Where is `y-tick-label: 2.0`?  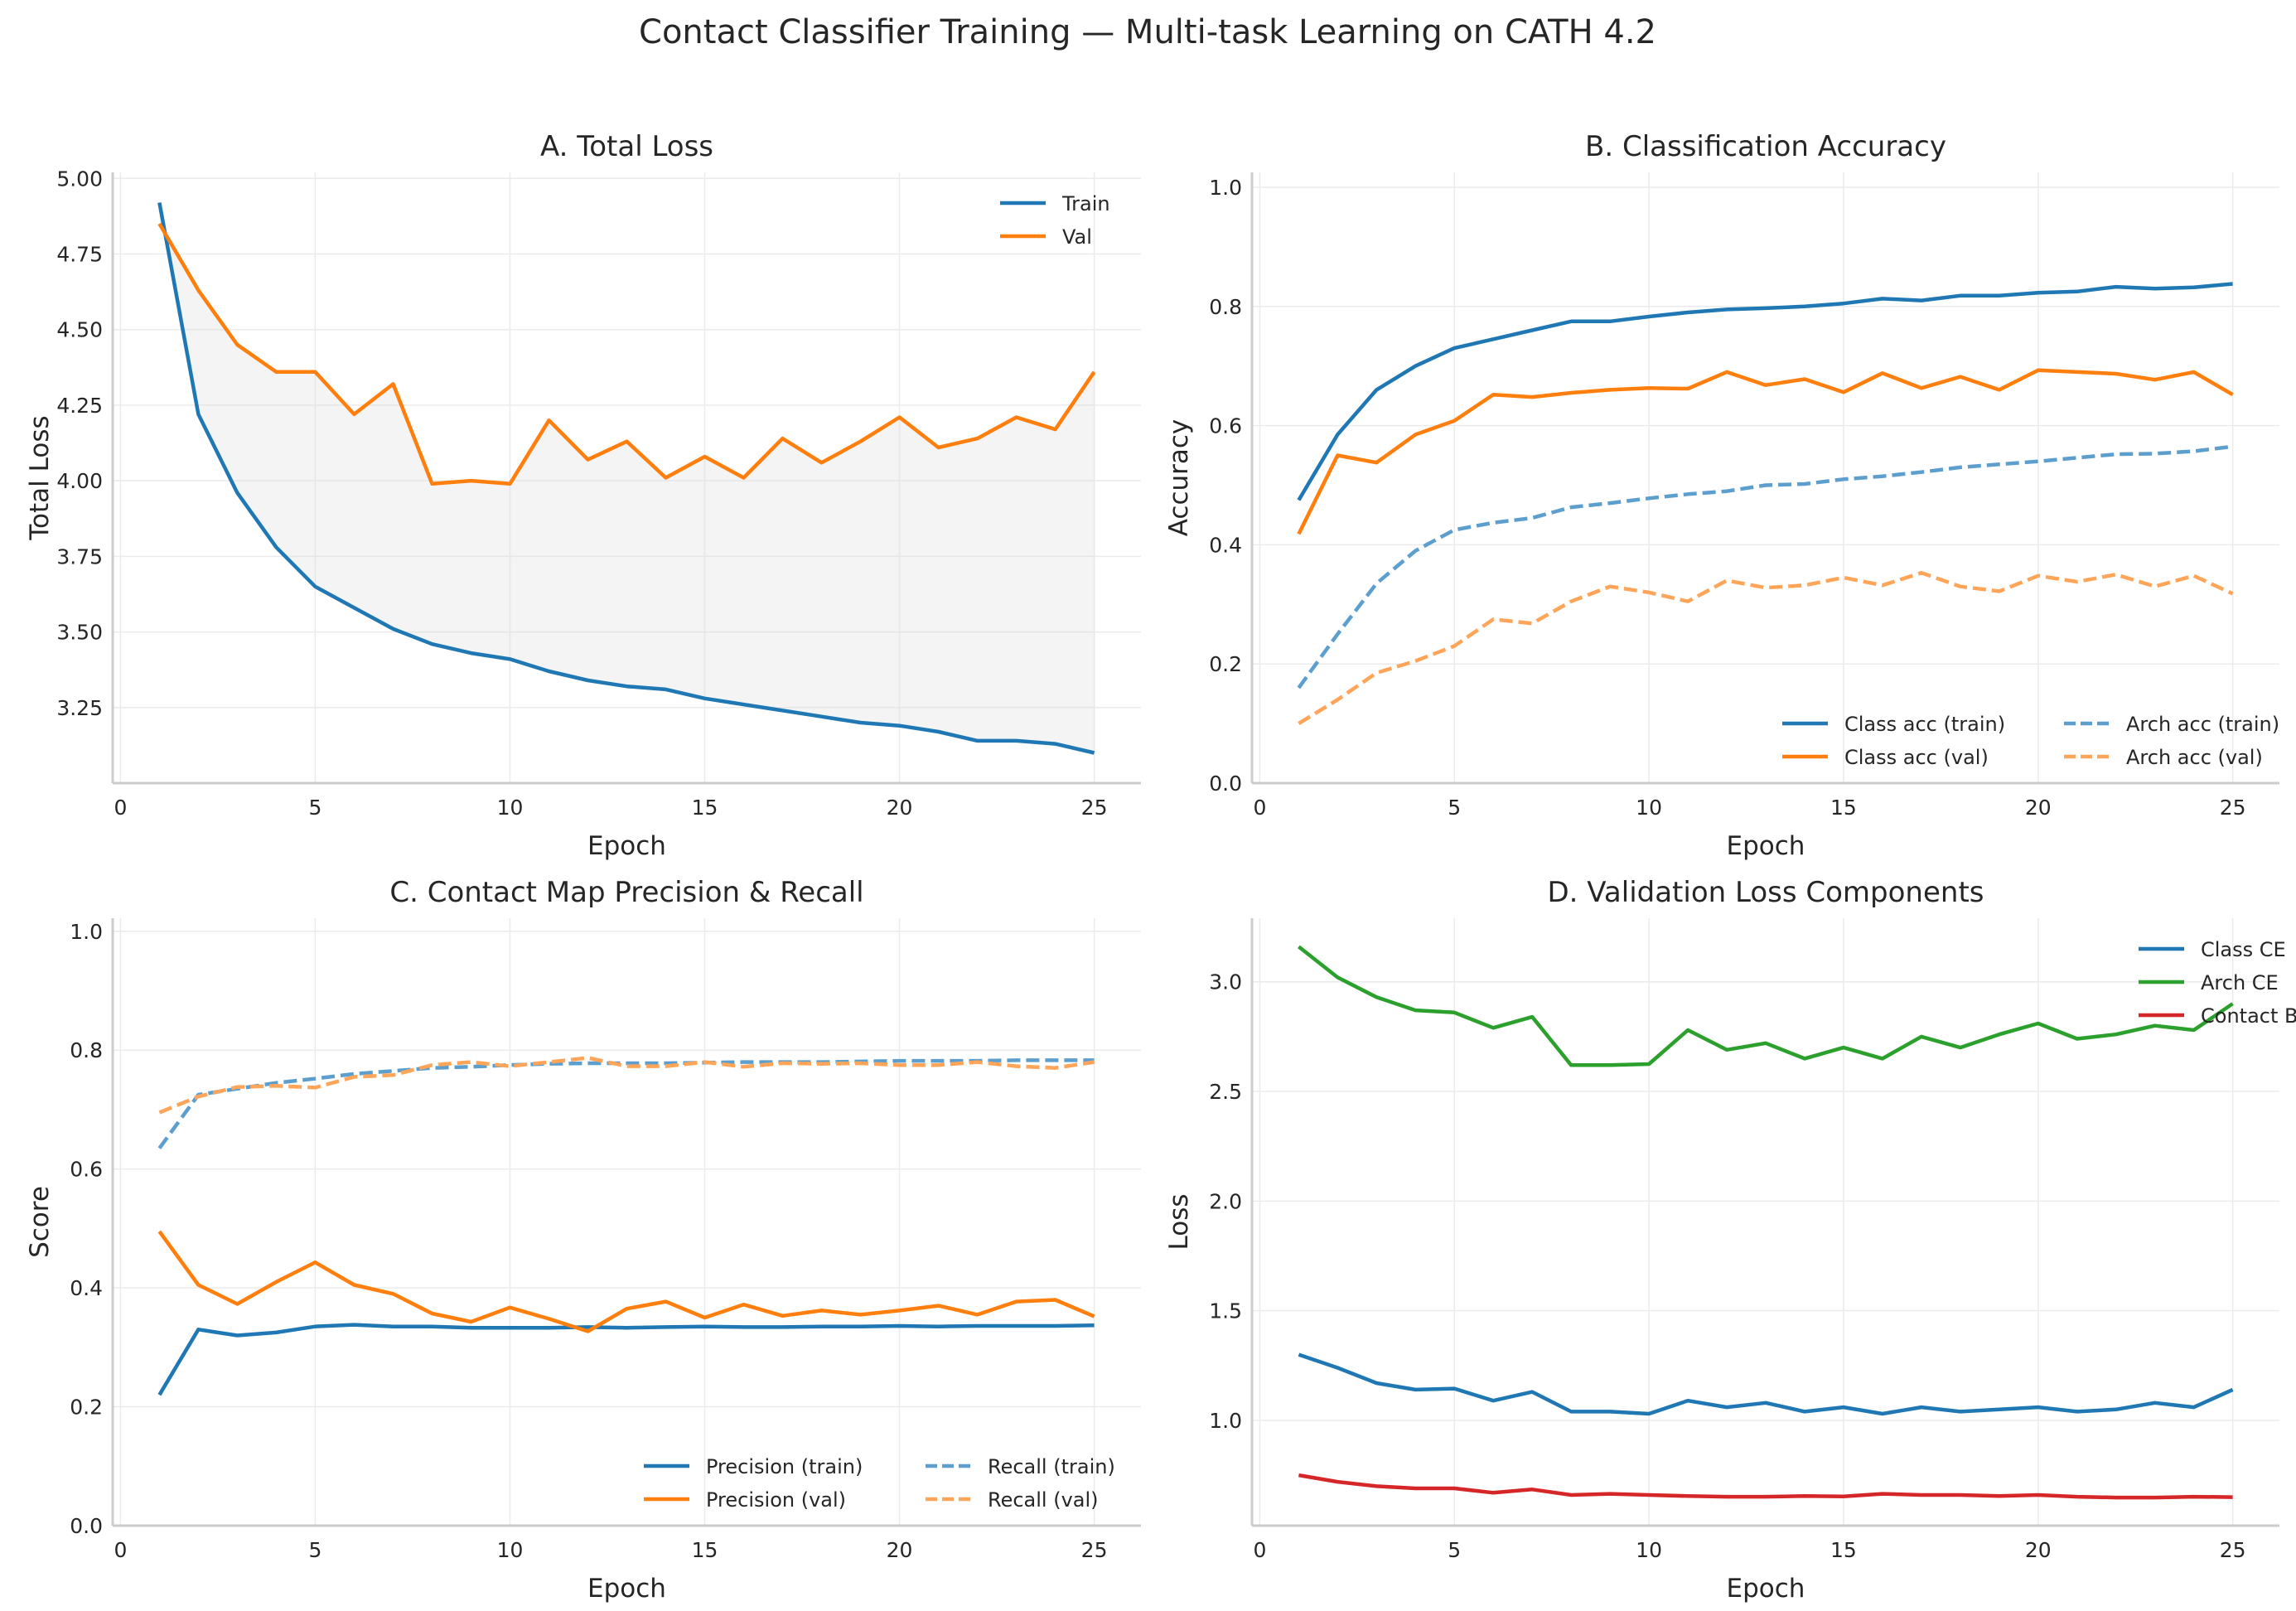
y-tick-label: 2.0 is located at coordinates (1225, 1201).